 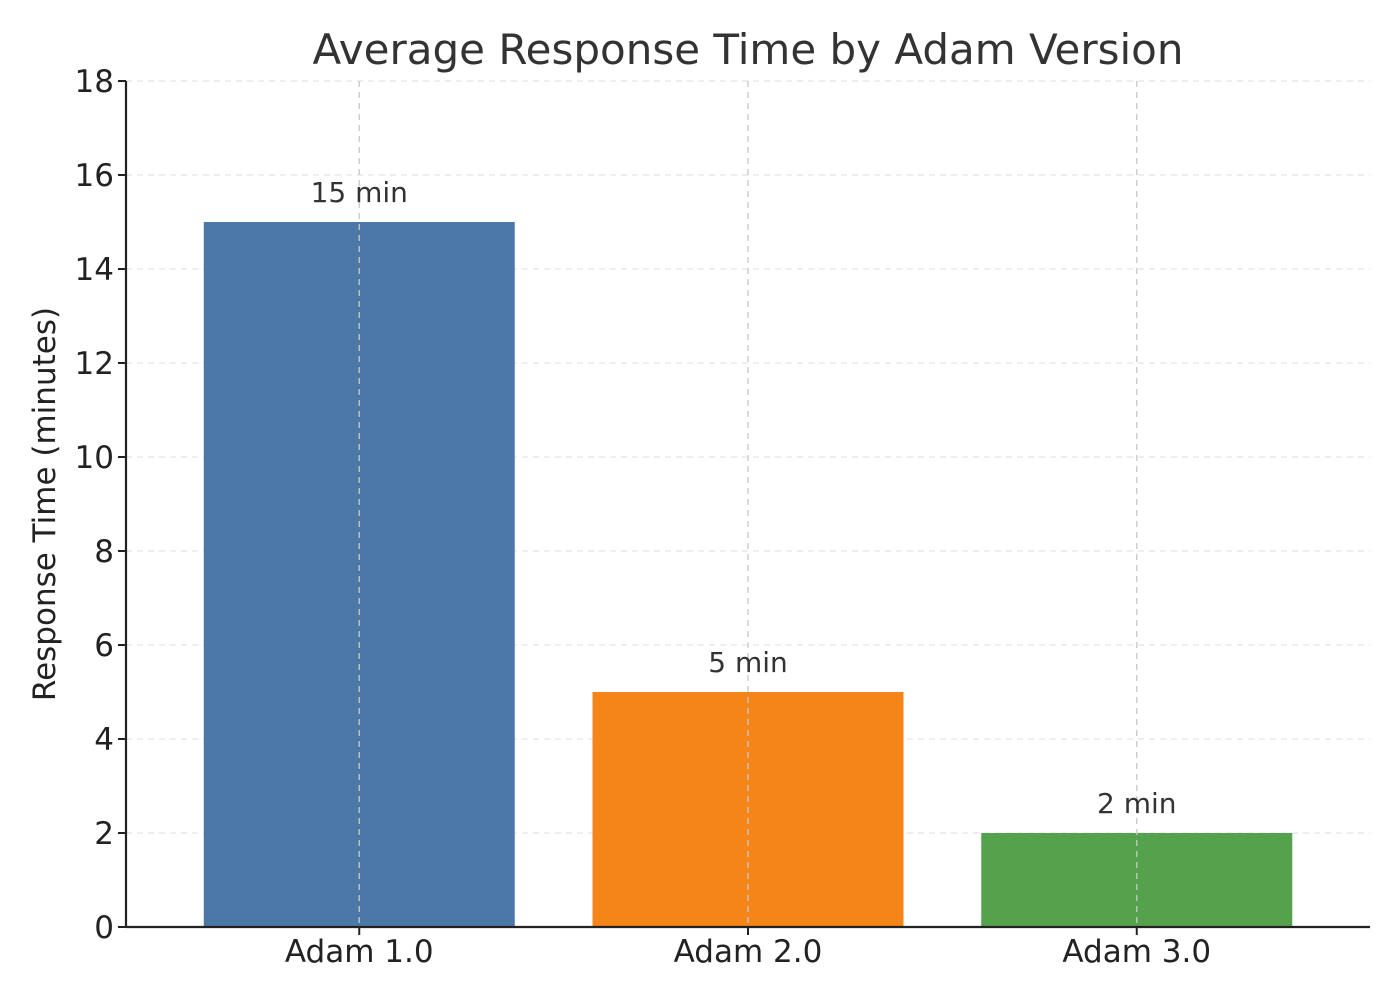 I want to click on y-tick-label: 12, so click(x=94, y=364).